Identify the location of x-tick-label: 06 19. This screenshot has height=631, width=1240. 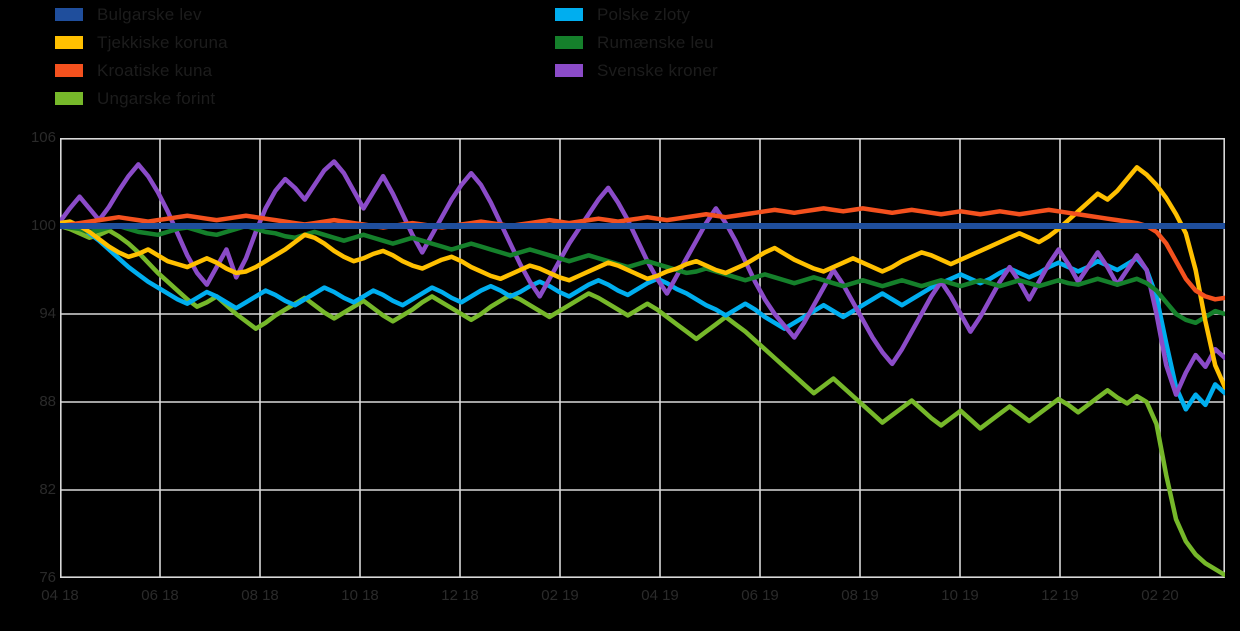
(760, 595).